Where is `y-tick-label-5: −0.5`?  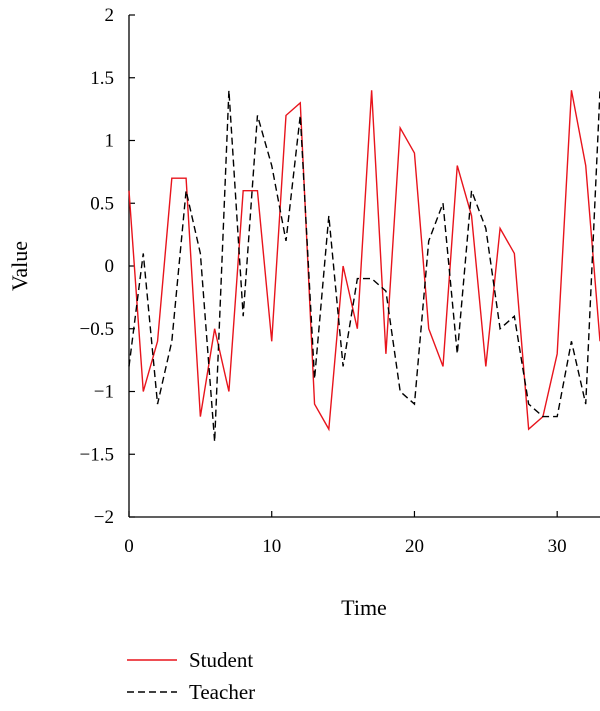 y-tick-label-5: −0.5 is located at coordinates (97, 329).